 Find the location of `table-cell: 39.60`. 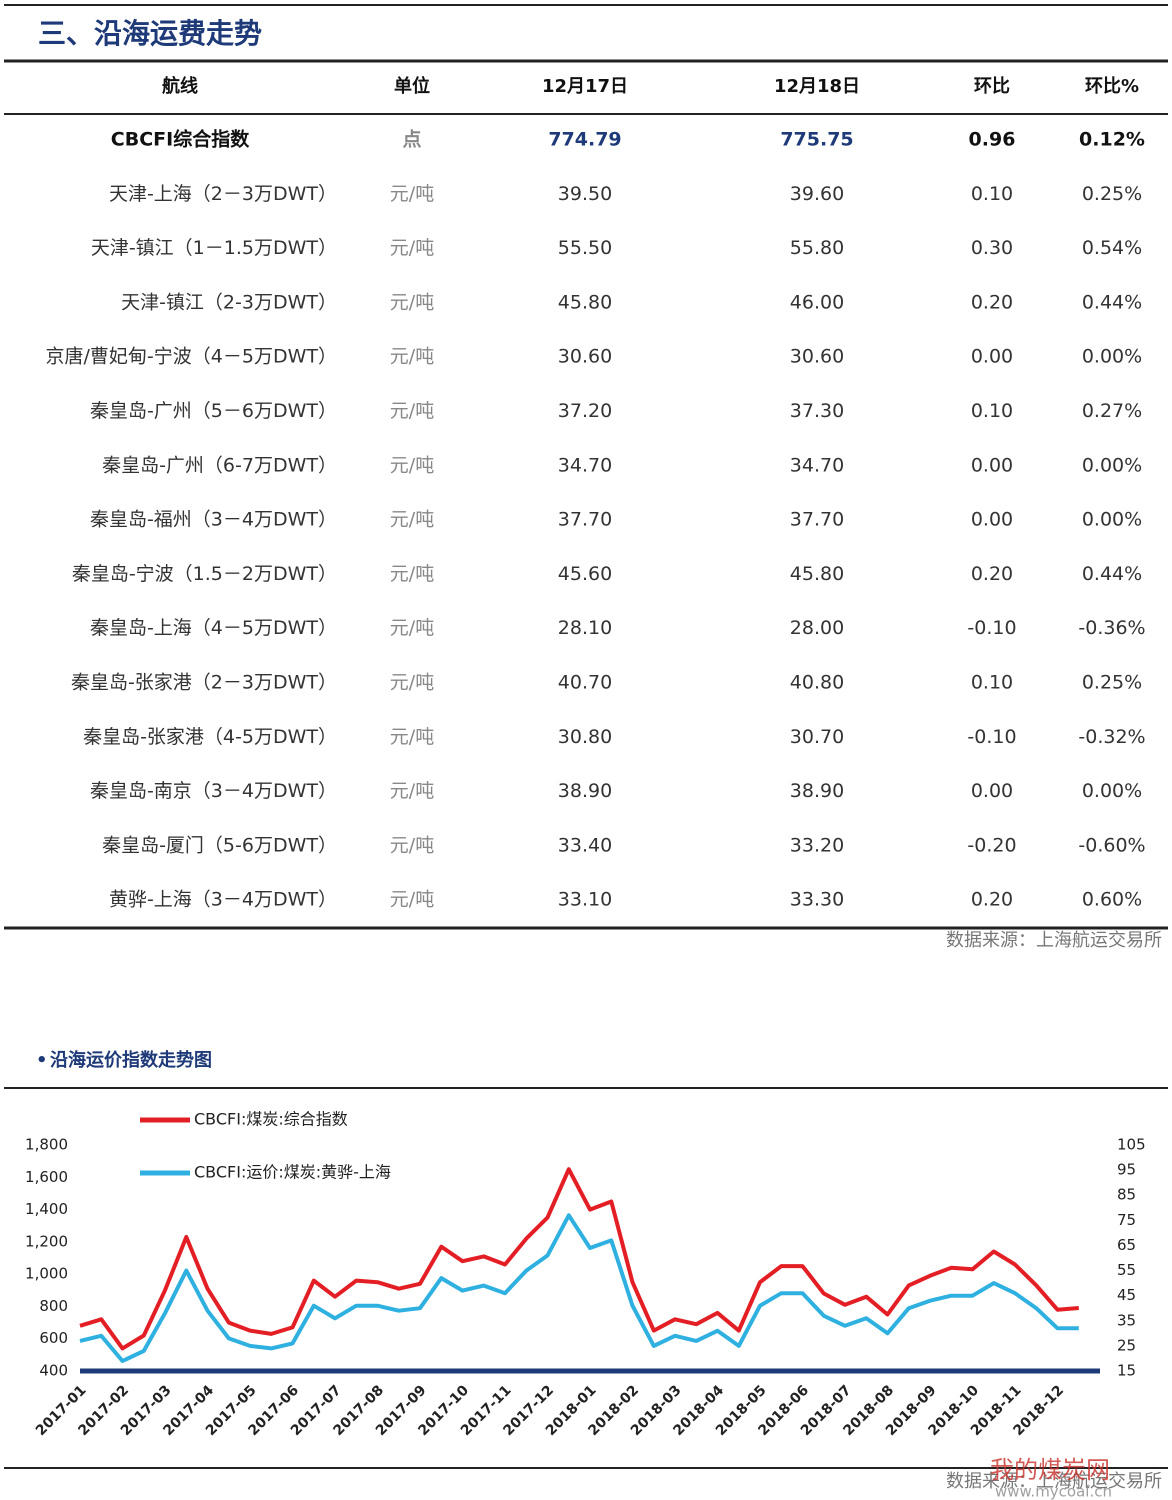

table-cell: 39.60 is located at coordinates (817, 194).